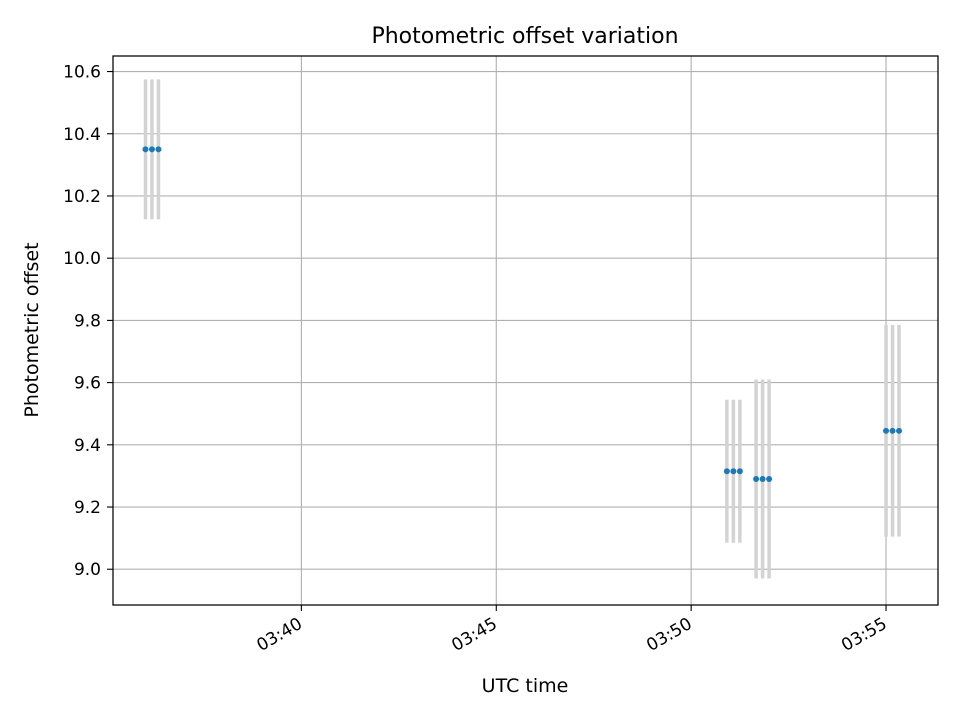 The height and width of the screenshot is (725, 960). I want to click on y-tick-label: 10.2, so click(82, 197).